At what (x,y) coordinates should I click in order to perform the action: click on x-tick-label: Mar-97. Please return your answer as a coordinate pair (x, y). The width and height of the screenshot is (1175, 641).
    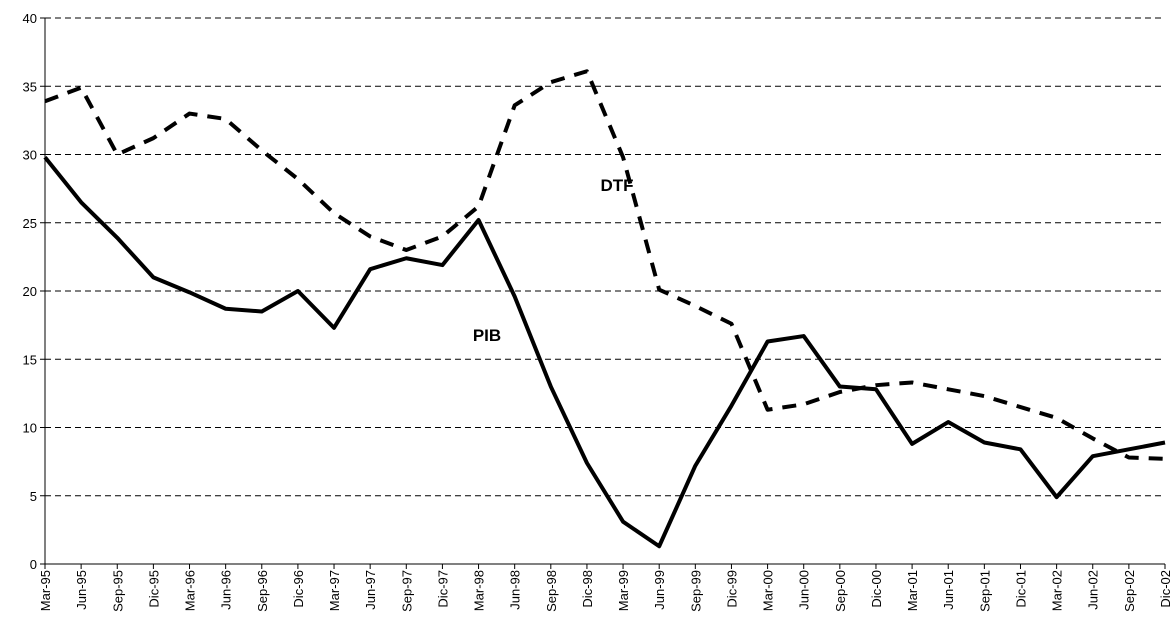
    Looking at the image, I should click on (334, 590).